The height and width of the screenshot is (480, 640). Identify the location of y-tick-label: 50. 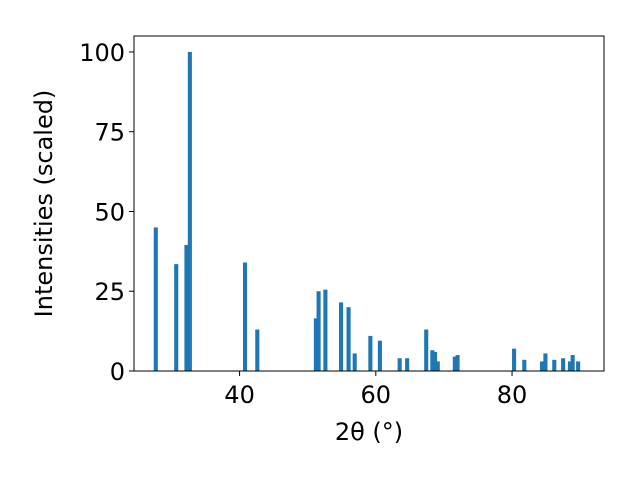
(109, 212).